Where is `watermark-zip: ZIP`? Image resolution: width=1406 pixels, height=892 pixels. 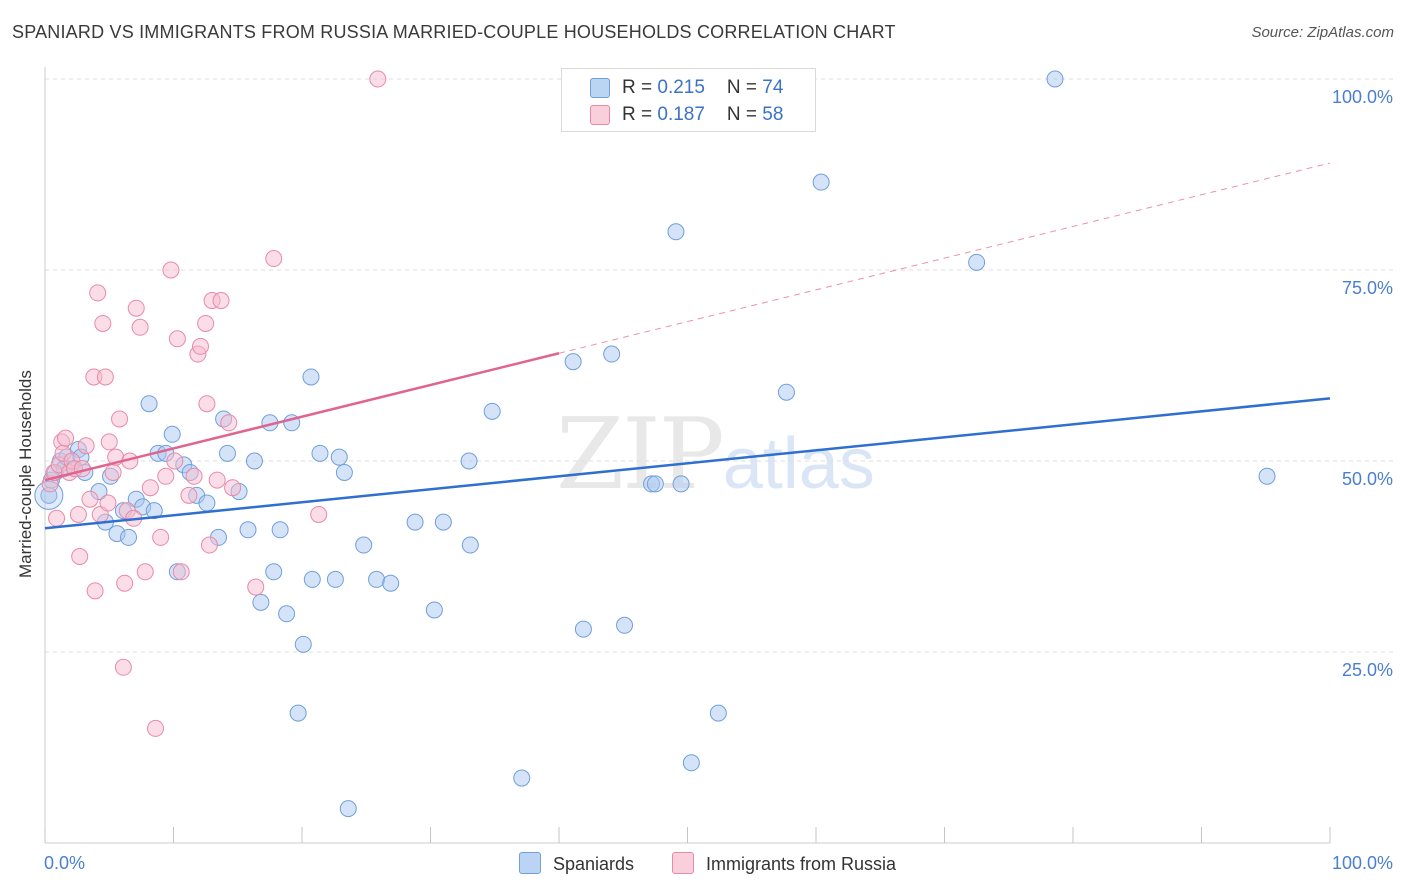
watermark-zip: ZIP is located at coordinates (640, 455).